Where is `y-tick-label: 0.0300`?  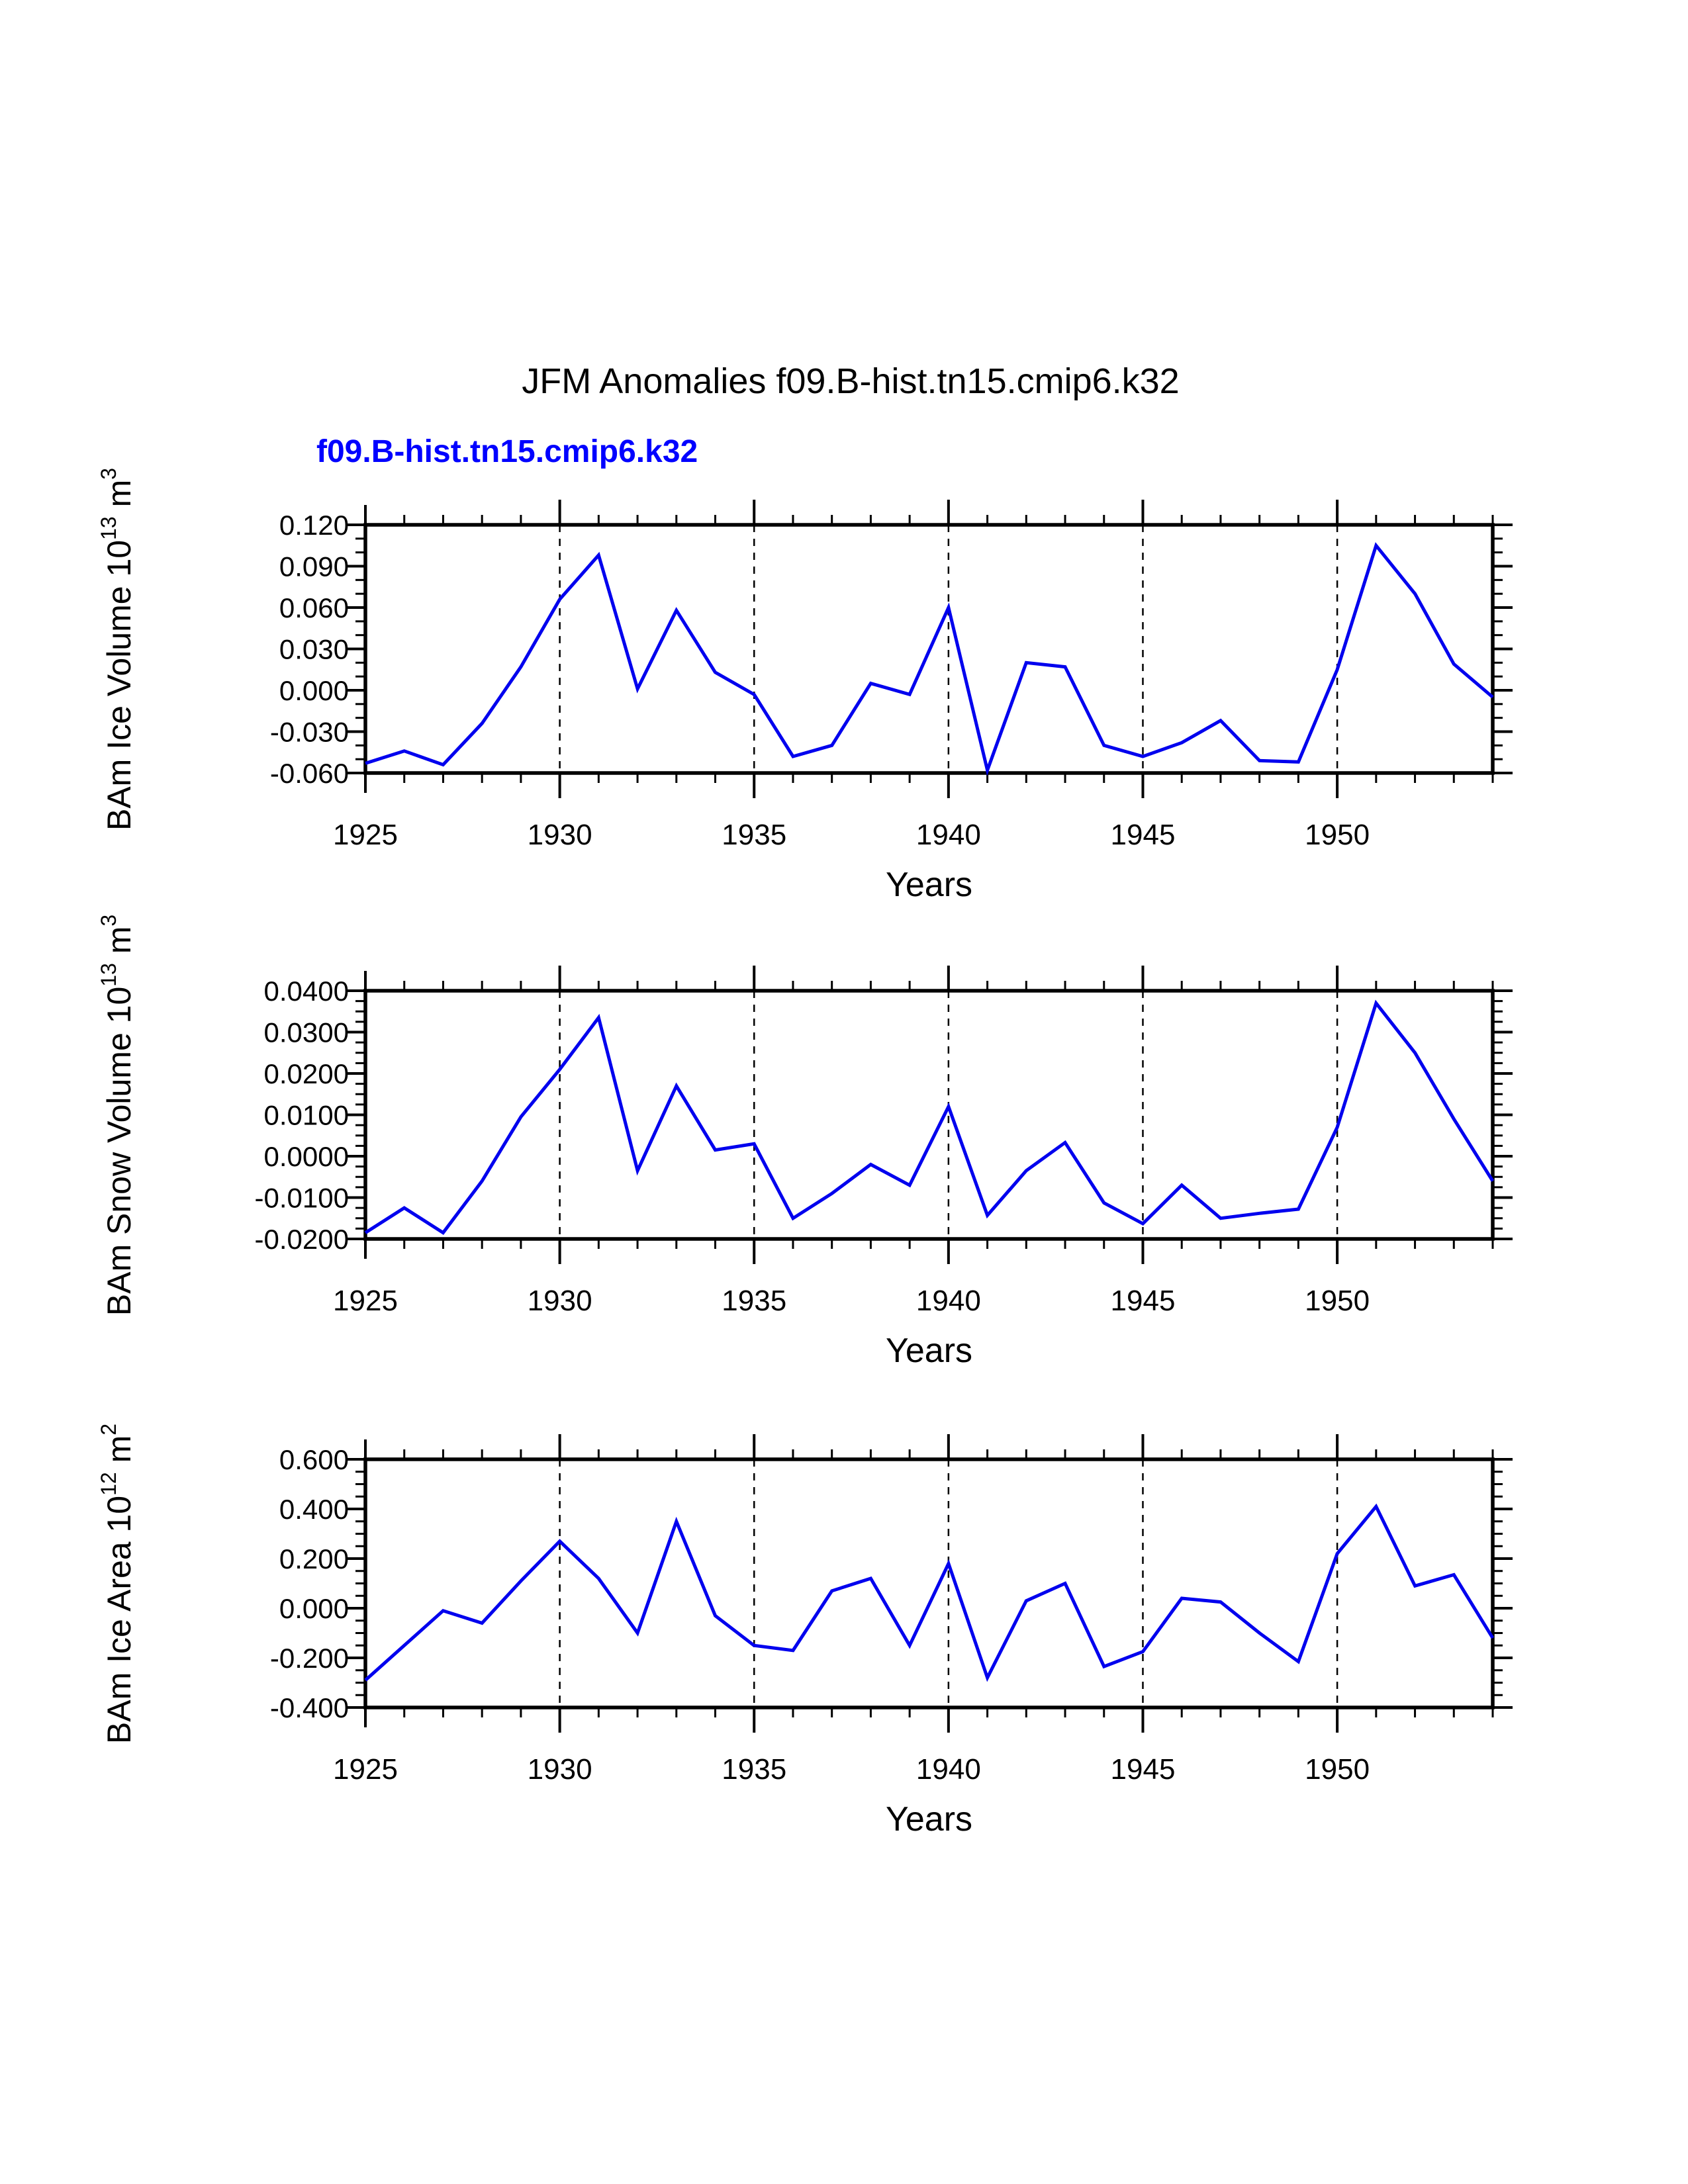
y-tick-label: 0.0300 is located at coordinates (306, 1032).